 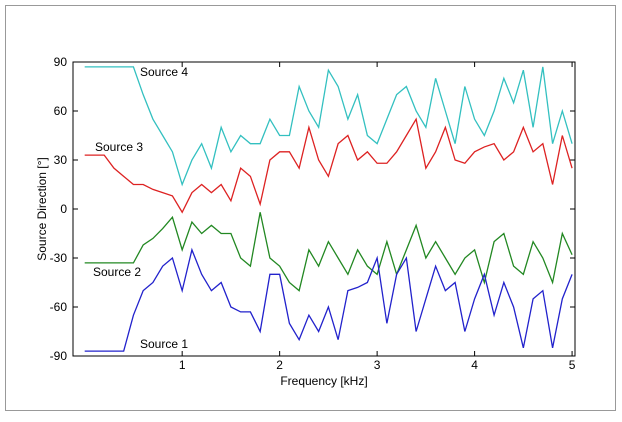 What do you see at coordinates (182, 365) in the screenshot?
I see `x-tick-label: 1` at bounding box center [182, 365].